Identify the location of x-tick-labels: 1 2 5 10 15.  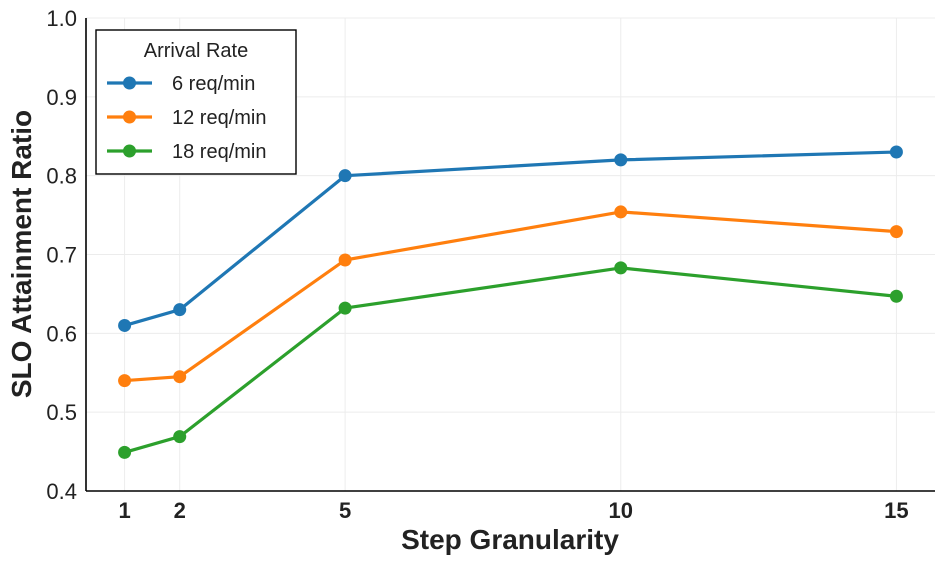
(513, 510).